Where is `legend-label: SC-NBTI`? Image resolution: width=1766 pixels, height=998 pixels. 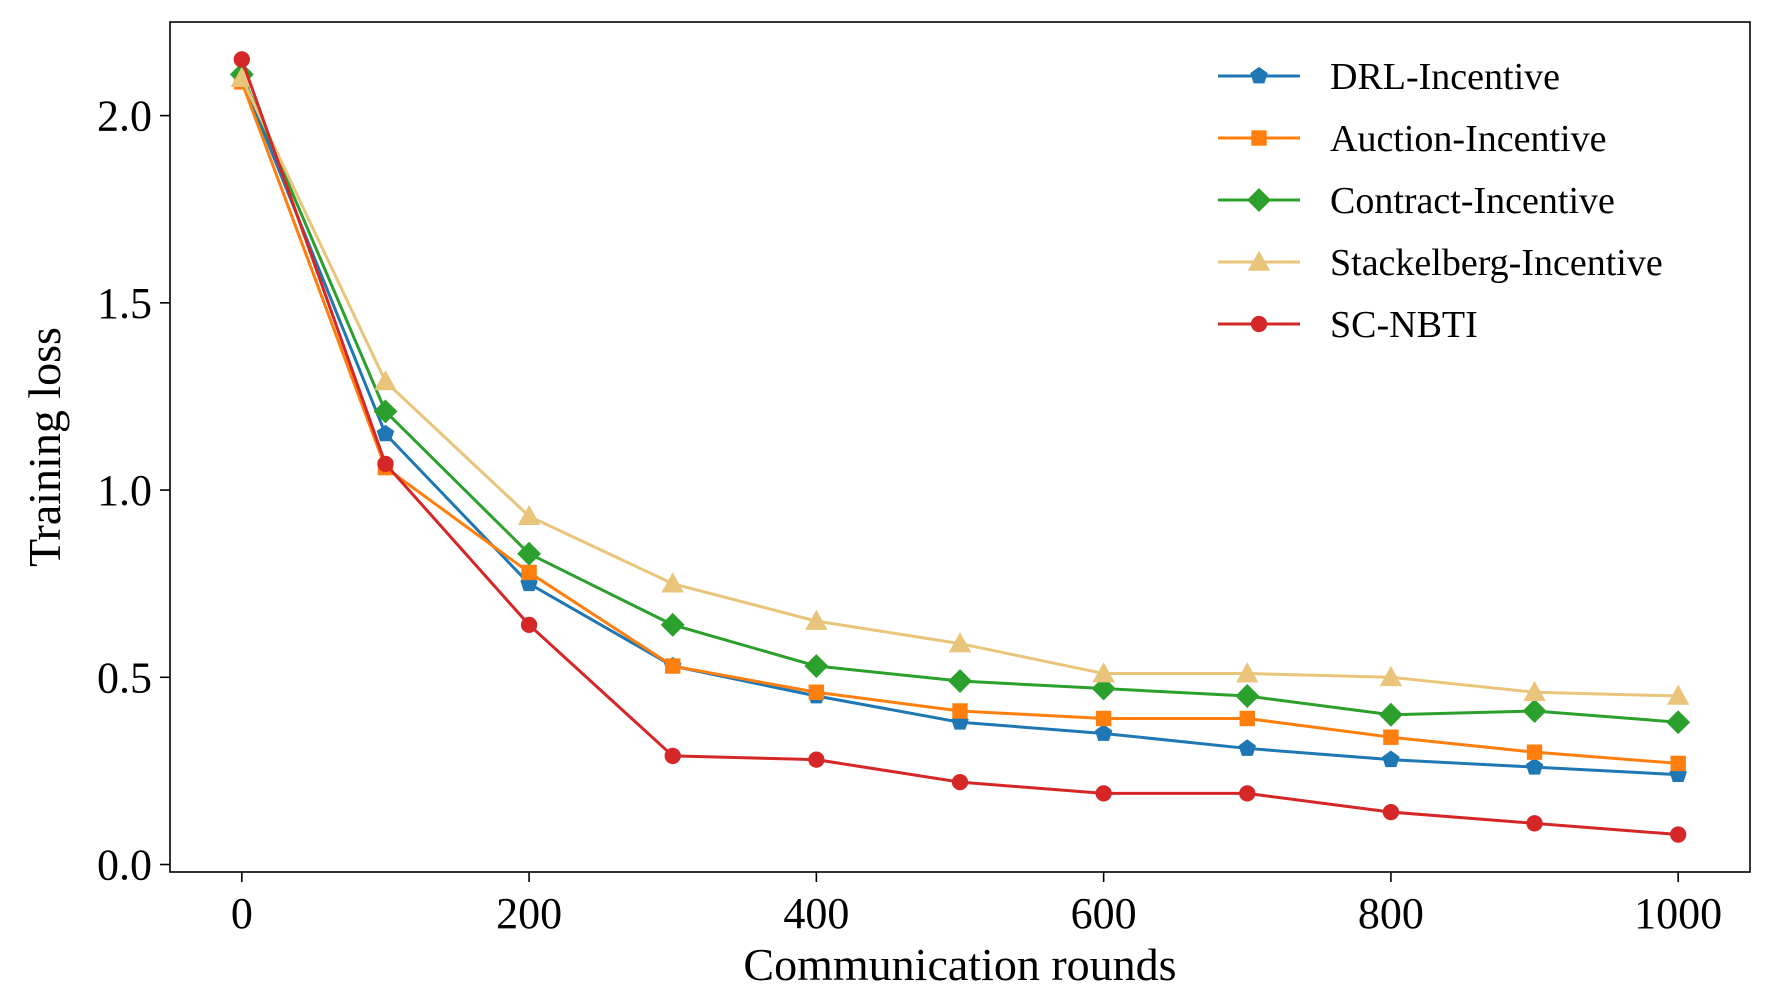 legend-label: SC-NBTI is located at coordinates (1404, 325).